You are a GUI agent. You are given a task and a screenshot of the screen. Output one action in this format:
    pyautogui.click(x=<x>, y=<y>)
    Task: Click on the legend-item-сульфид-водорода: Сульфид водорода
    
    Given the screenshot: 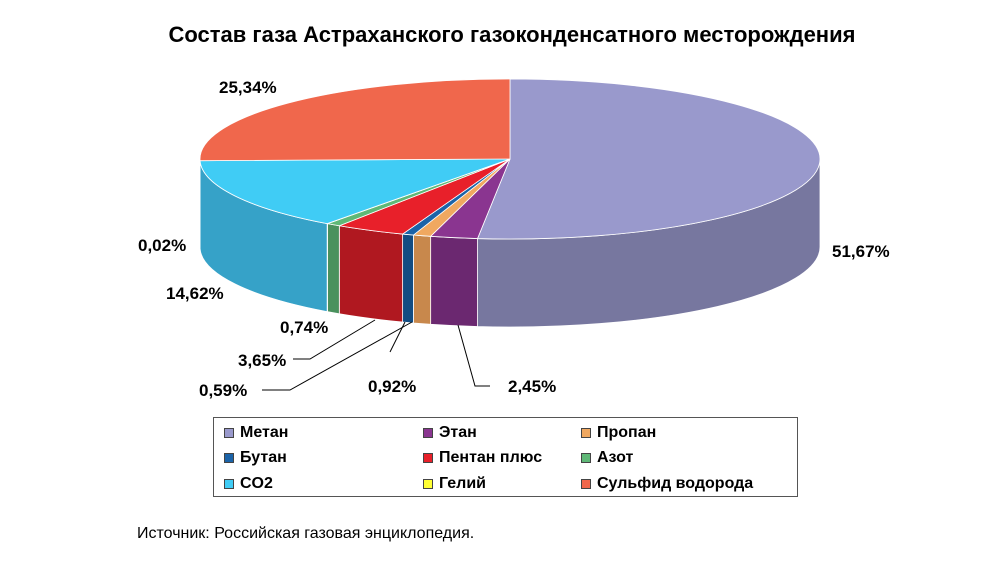 What is the action you would take?
    pyautogui.click(x=667, y=484)
    